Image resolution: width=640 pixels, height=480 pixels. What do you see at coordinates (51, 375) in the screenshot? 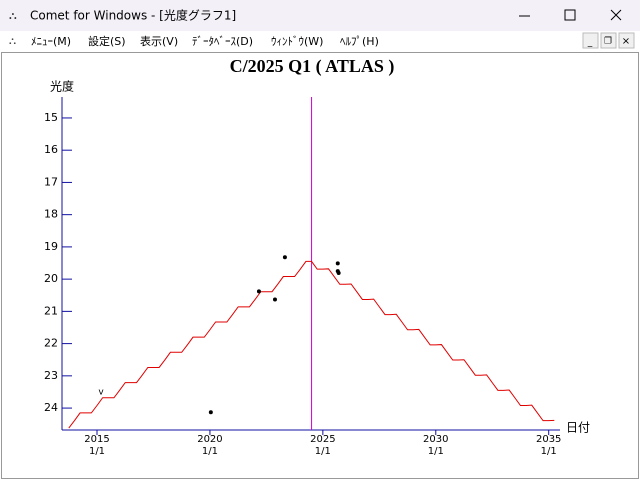
I see `y-tick-label: 23` at bounding box center [51, 375].